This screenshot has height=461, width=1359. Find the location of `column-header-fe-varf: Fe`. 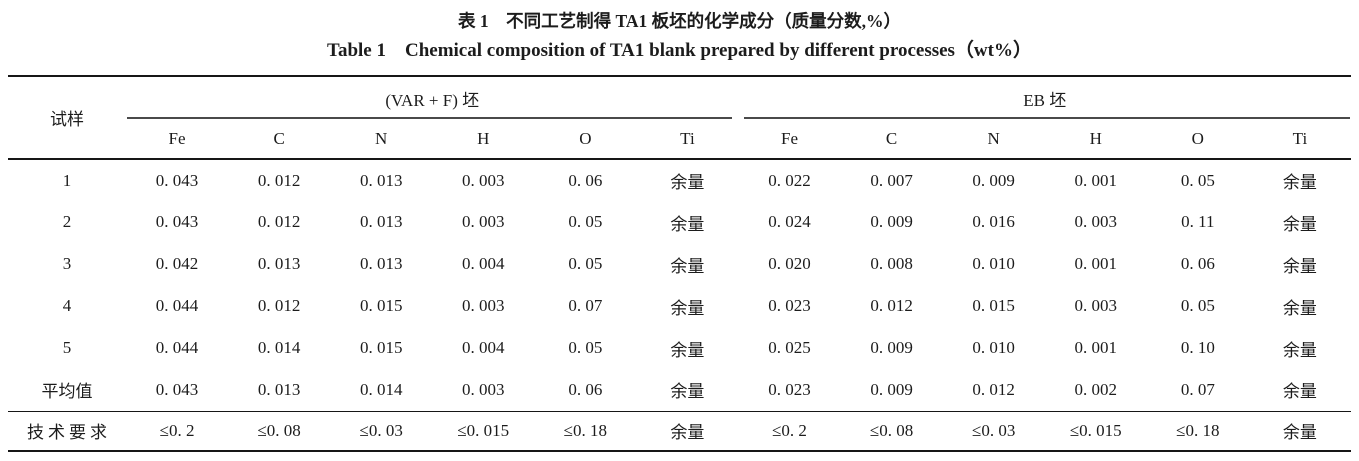

column-header-fe-varf: Fe is located at coordinates (177, 138).